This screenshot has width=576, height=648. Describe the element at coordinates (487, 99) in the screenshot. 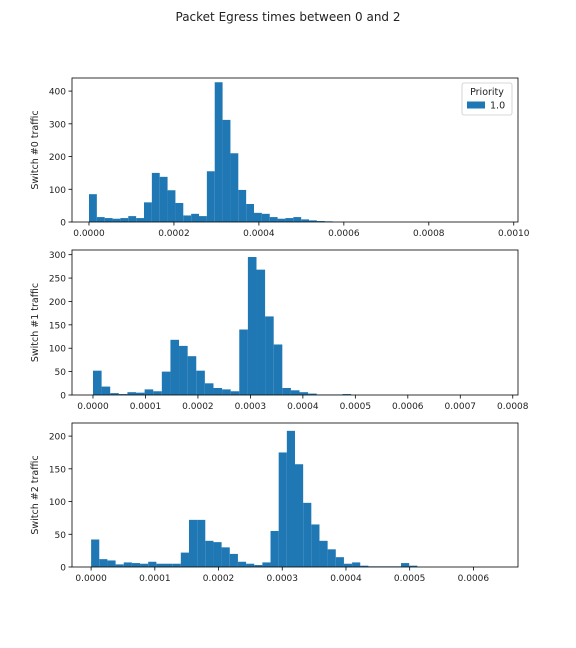

I see `legend: Priority 1.0` at that location.